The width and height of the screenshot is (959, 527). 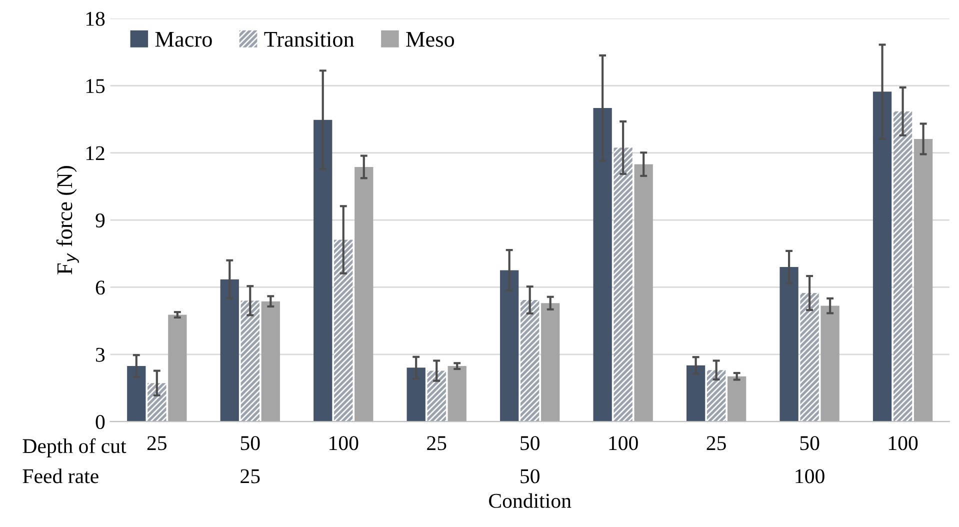 I want to click on y-tick-label: 12, so click(x=95, y=153).